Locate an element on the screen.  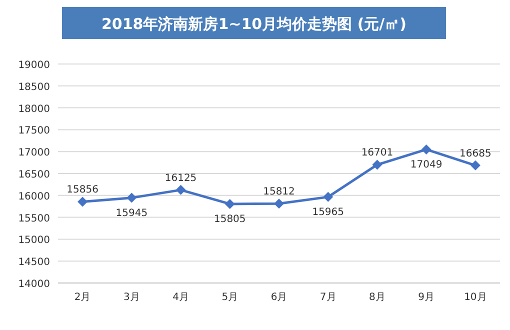
y-tick-label: 18000 is located at coordinates (34, 109).